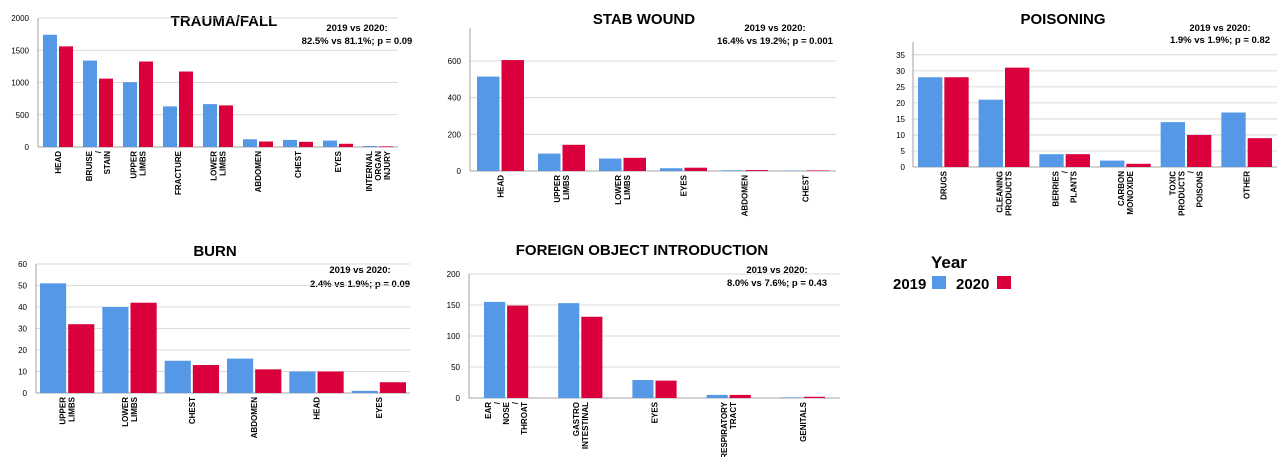 This screenshot has height=457, width=1282. Describe the element at coordinates (909, 284) in the screenshot. I see `legend-label-2019: 2019` at that location.